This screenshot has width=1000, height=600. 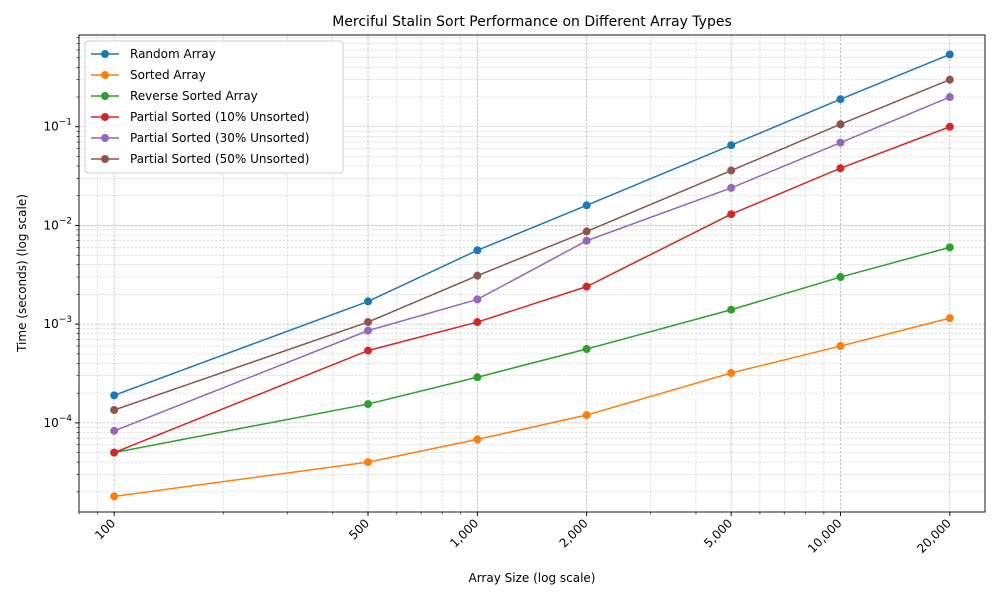 I want to click on legend-box, so click(x=214, y=107).